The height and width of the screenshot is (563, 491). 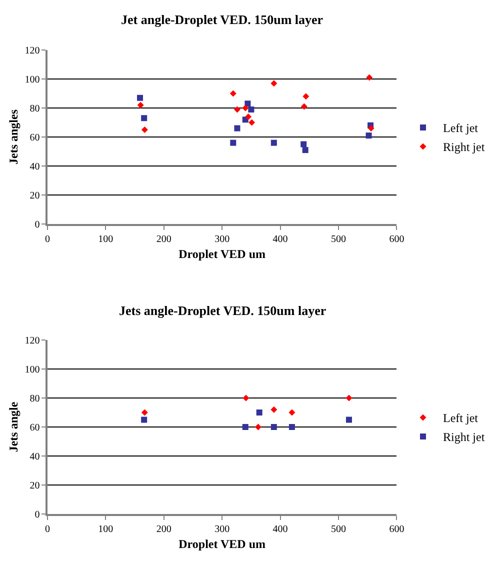 I want to click on chart-title: Jets angle-Droplet VED. 150um layer, so click(x=222, y=310).